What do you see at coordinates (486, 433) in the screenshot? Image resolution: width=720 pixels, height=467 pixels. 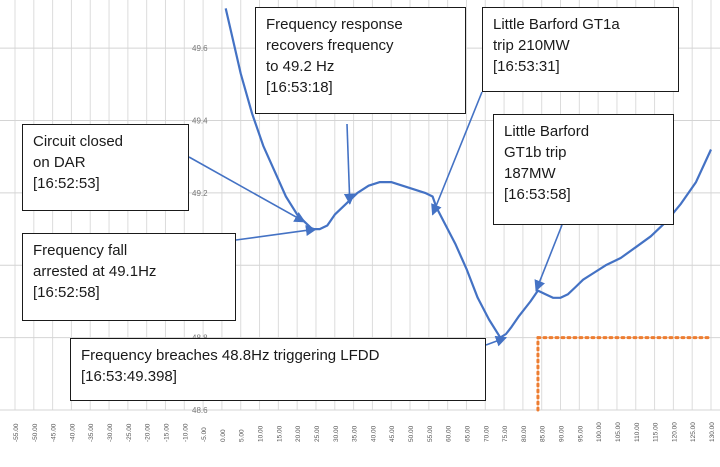 I see `x-tick-label: 70.00` at bounding box center [486, 433].